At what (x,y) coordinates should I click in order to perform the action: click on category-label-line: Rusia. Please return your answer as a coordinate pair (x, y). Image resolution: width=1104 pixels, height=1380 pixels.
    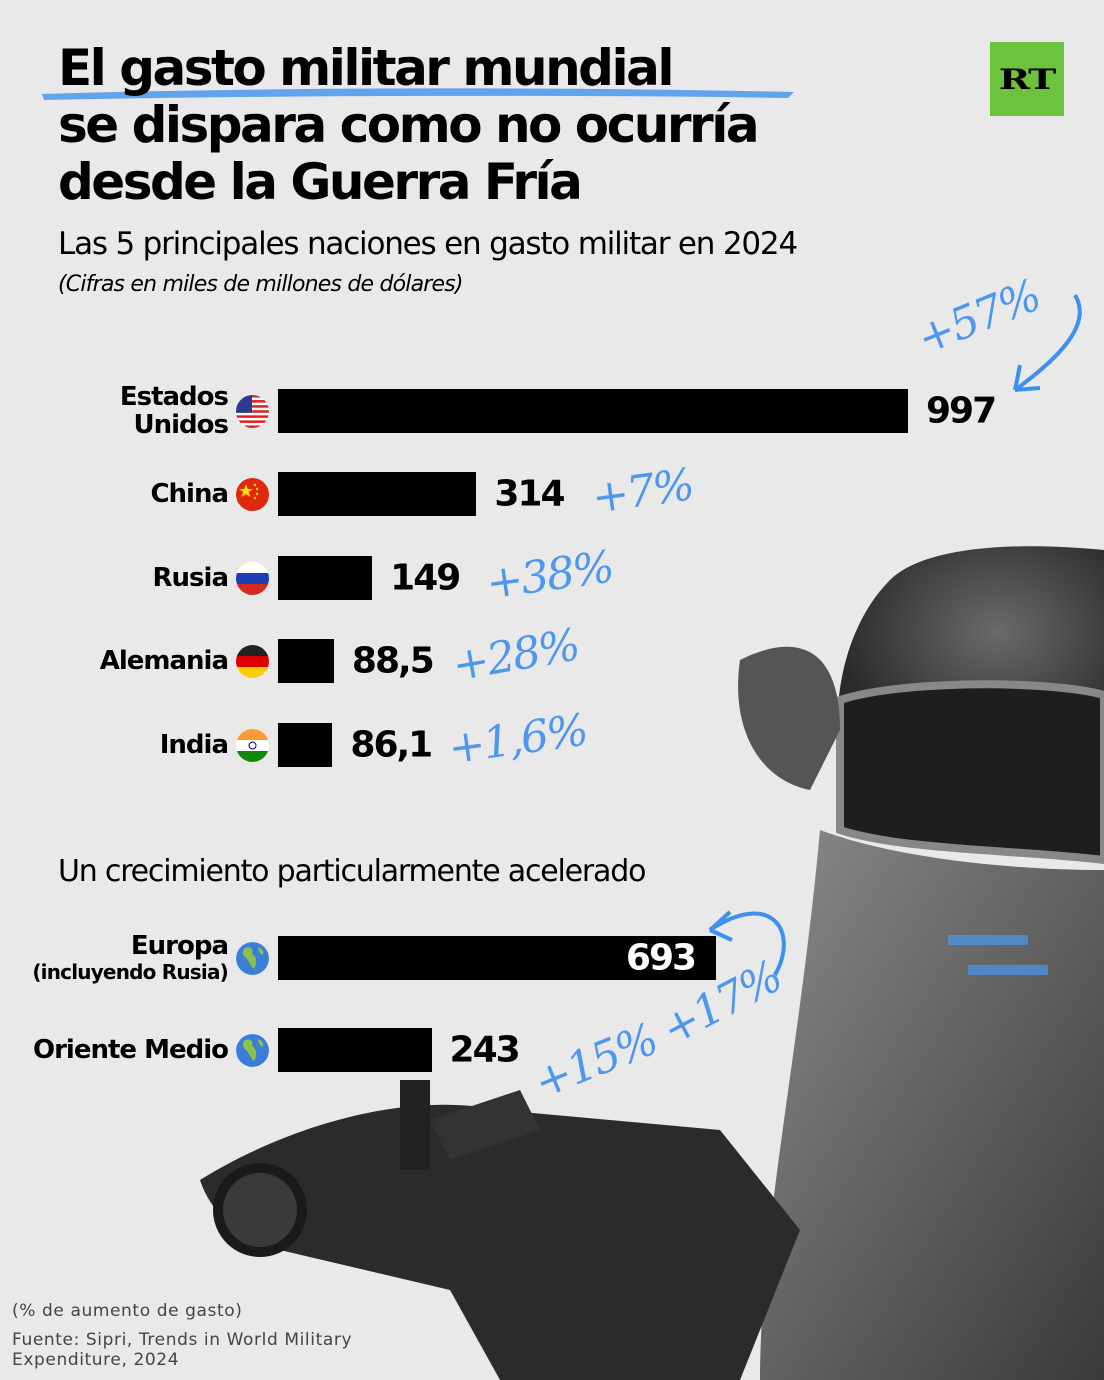
    Looking at the image, I should click on (190, 578).